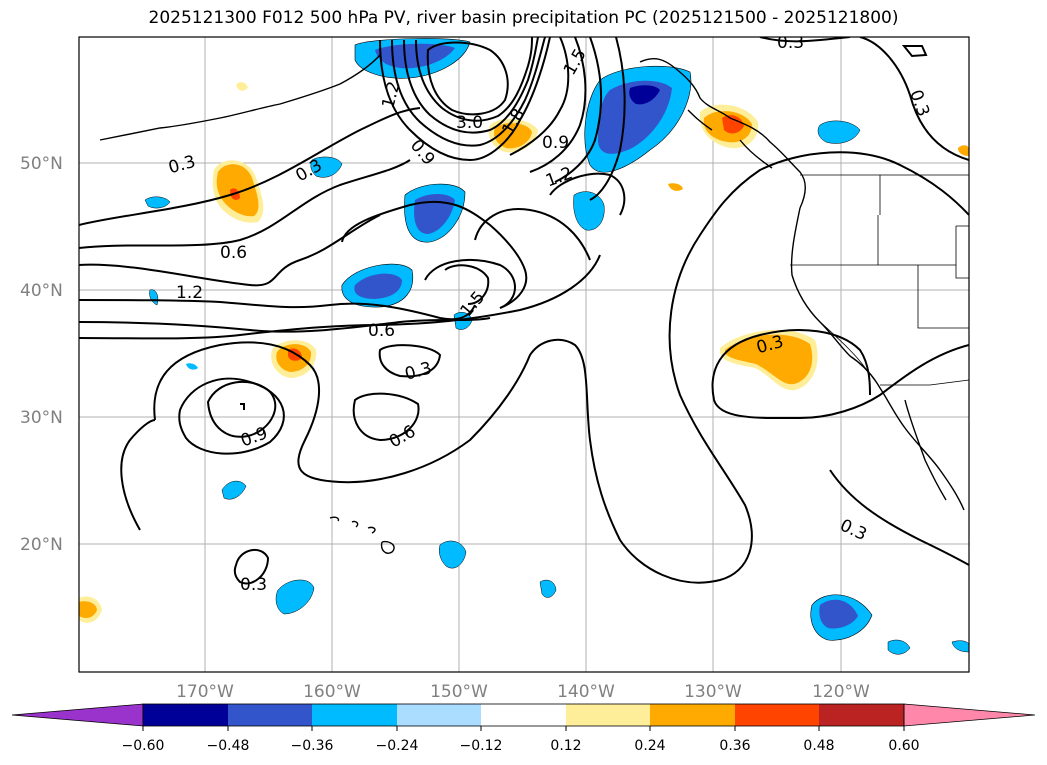 This screenshot has height=765, width=1047. I want to click on lon-label: 170°W, so click(205, 692).